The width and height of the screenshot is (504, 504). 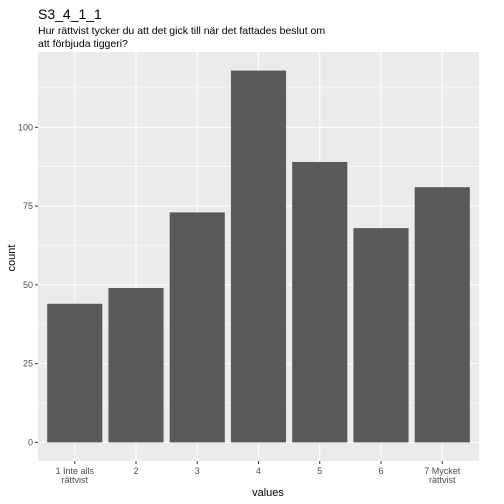 I want to click on x-tick-label: 5, so click(x=319, y=471).